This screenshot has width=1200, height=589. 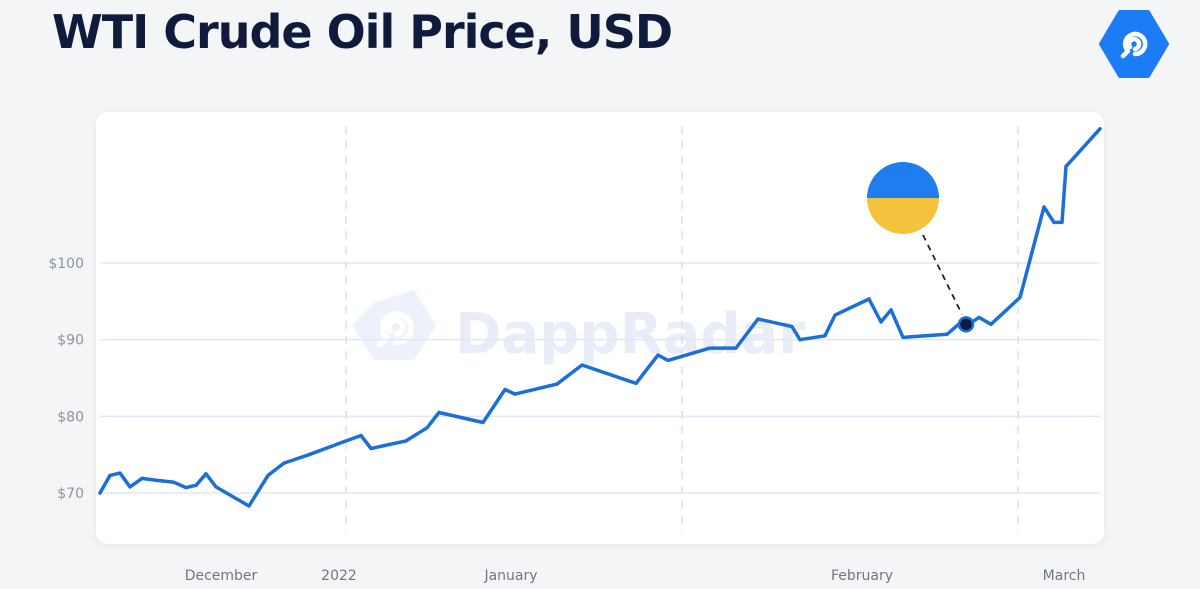 I want to click on chart-title: WTI Crude Oil Price, USD, so click(x=362, y=32).